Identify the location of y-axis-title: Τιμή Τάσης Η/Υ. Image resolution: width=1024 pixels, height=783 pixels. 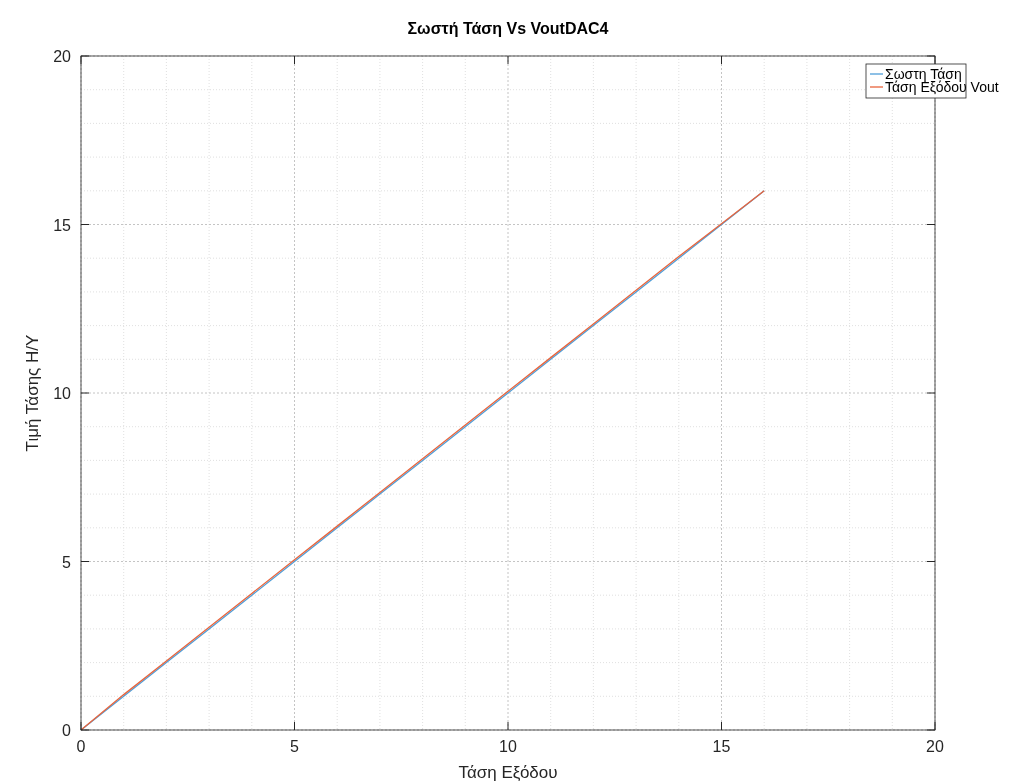
(32, 393).